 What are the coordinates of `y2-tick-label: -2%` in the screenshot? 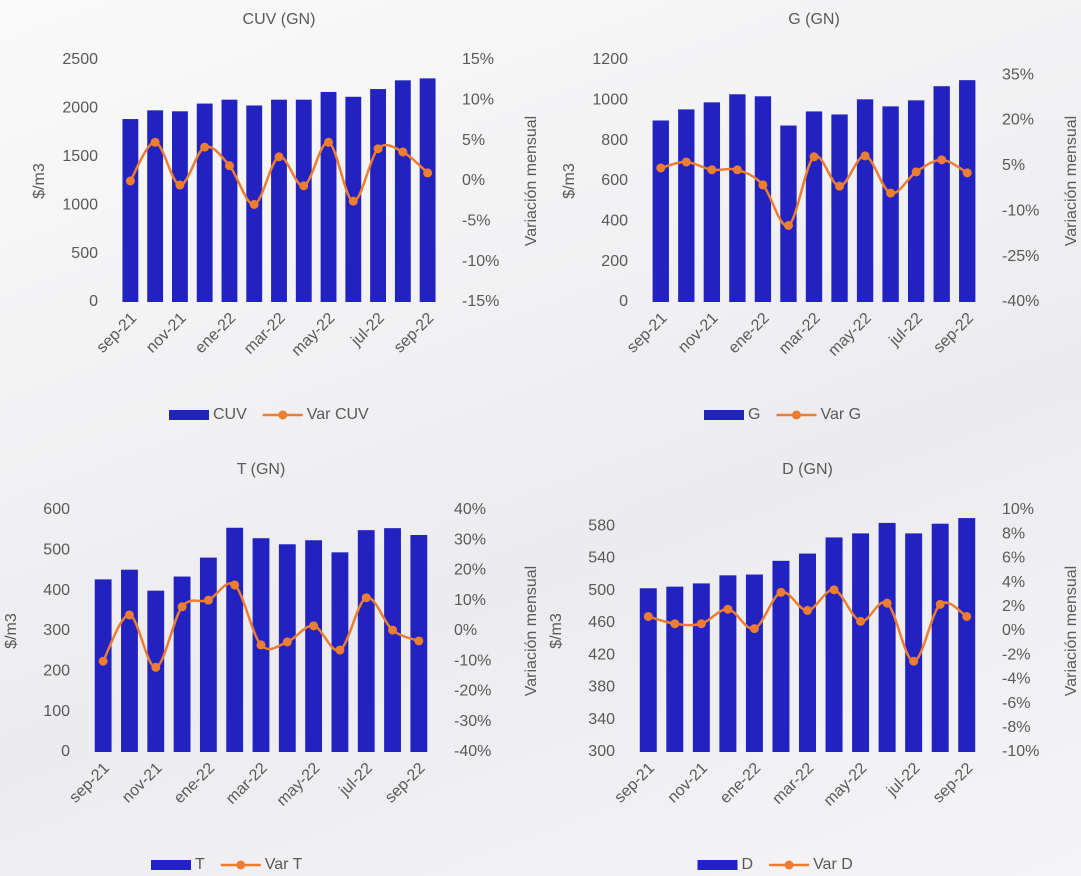 It's located at (1016, 654).